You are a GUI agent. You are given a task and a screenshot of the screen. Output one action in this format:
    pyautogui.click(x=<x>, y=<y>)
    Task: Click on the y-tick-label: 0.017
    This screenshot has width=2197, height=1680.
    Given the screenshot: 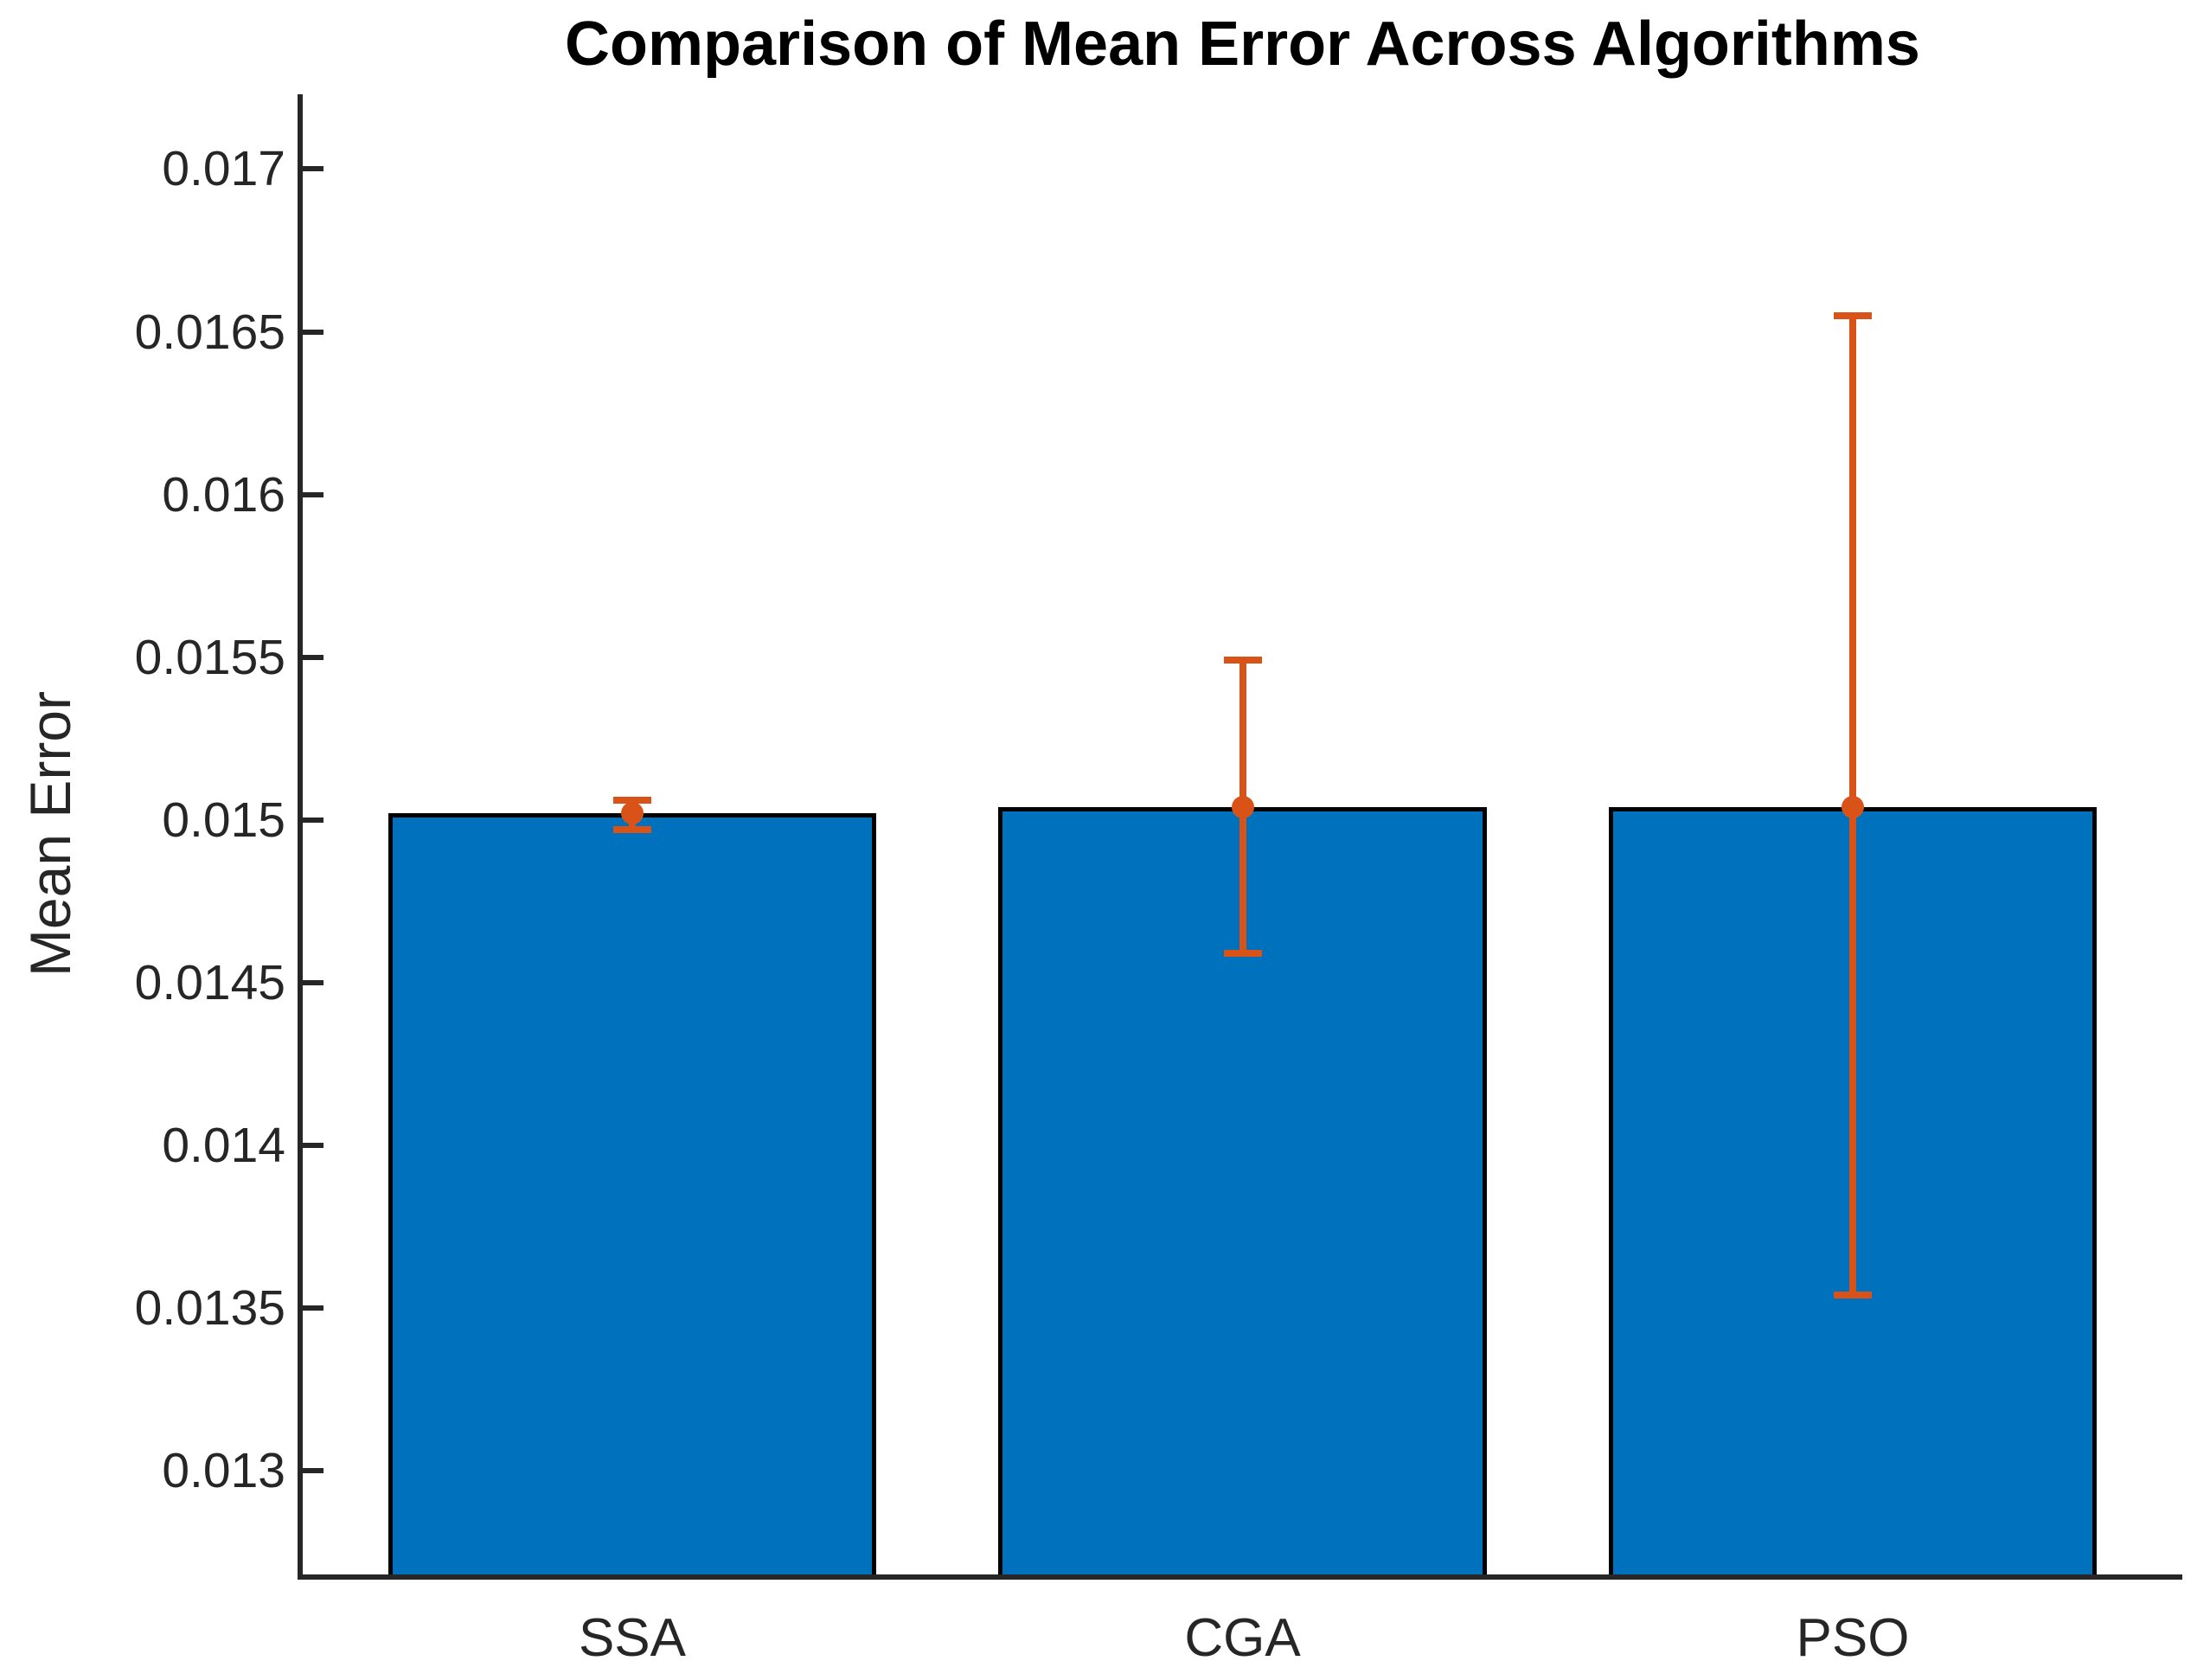 What is the action you would take?
    pyautogui.click(x=223, y=169)
    